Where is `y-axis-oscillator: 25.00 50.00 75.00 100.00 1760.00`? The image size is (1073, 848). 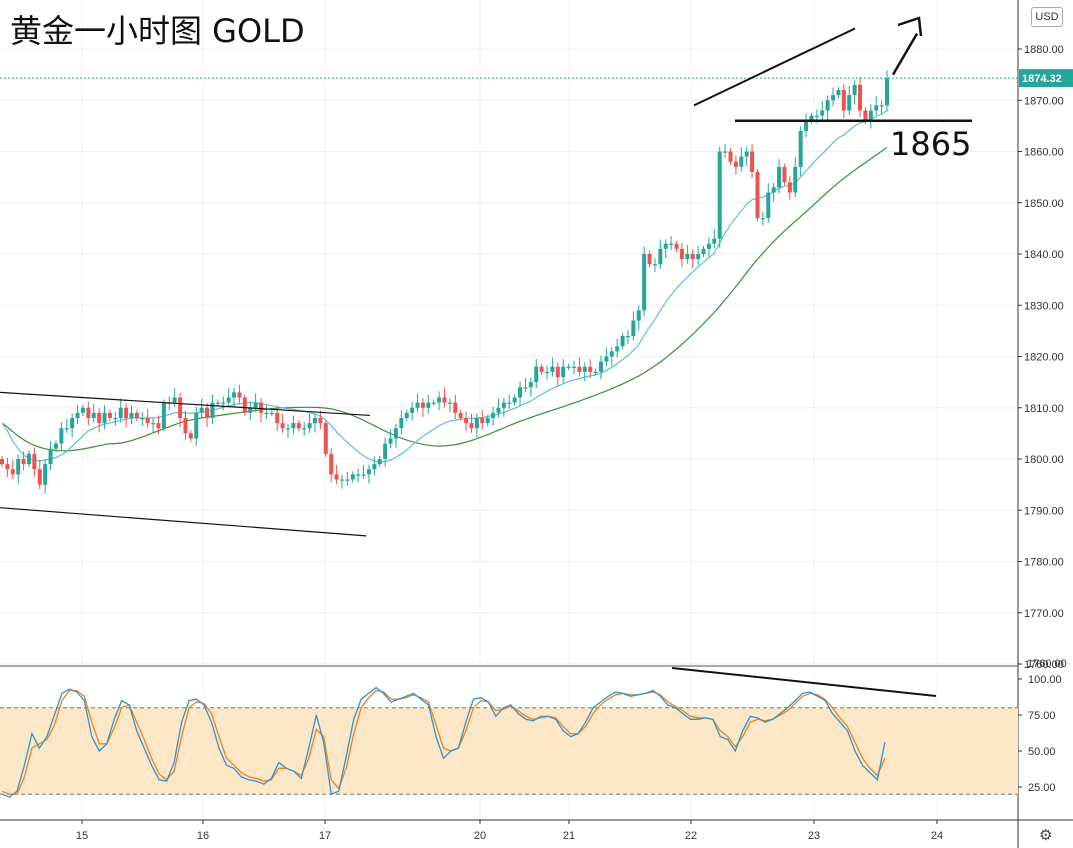 y-axis-oscillator: 25.00 50.00 75.00 100.00 1760.00 is located at coordinates (1042, 726).